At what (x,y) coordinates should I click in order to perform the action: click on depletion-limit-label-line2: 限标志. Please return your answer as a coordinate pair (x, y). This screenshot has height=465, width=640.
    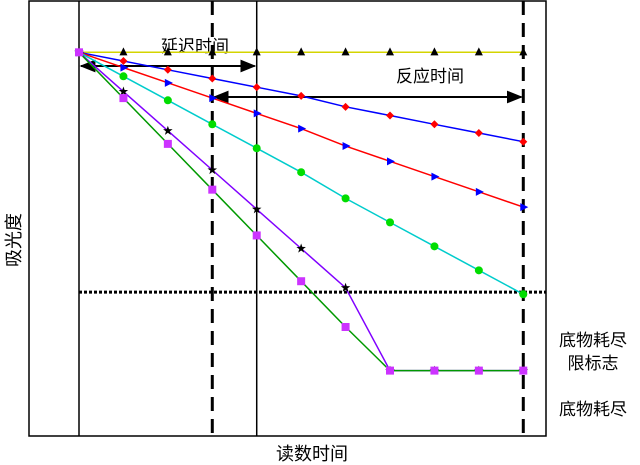
    Looking at the image, I should click on (593, 364).